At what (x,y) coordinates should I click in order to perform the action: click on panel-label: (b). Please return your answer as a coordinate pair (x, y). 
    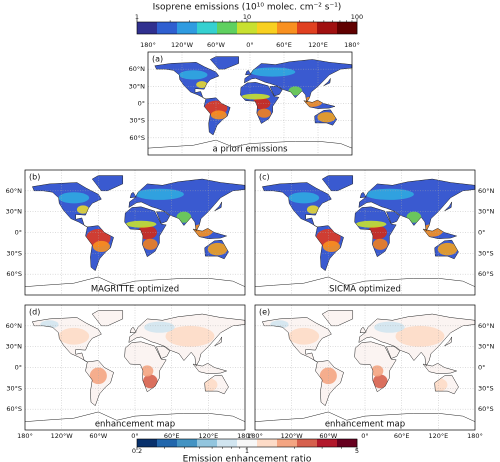
    Looking at the image, I should click on (34, 177).